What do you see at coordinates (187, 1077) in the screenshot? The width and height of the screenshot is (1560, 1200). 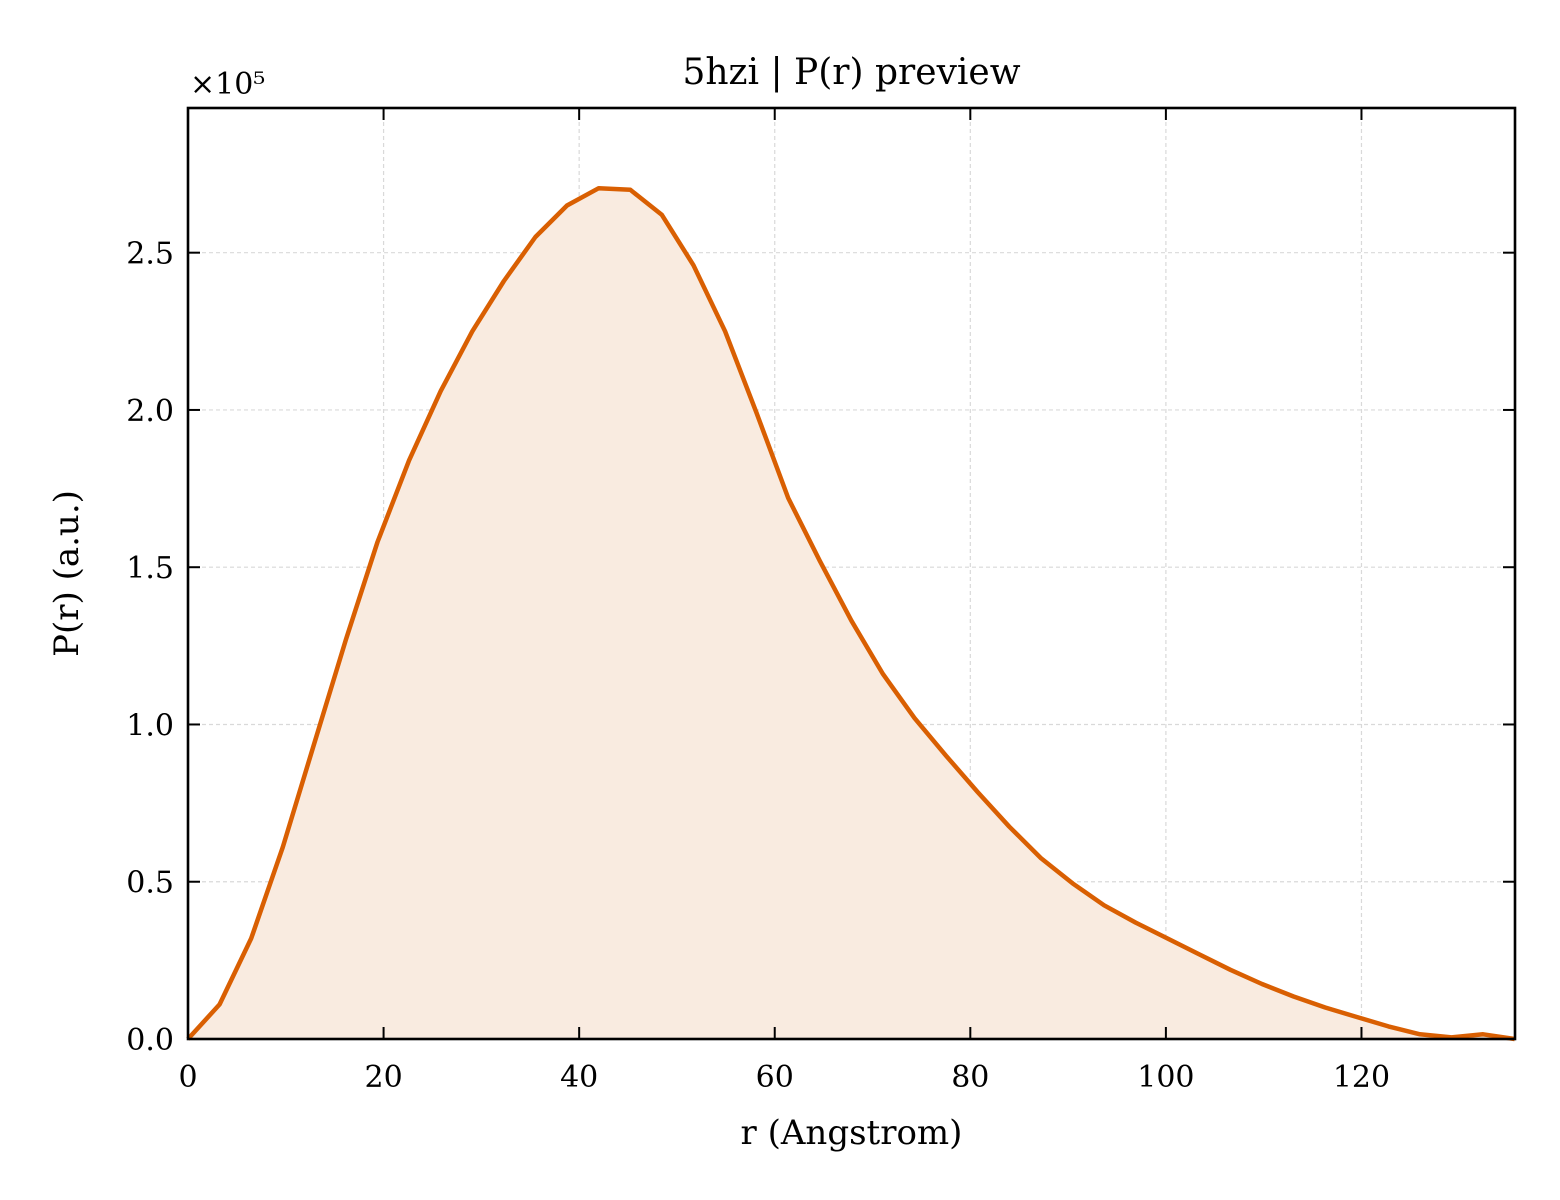 I see `x-tick-label: 0` at bounding box center [187, 1077].